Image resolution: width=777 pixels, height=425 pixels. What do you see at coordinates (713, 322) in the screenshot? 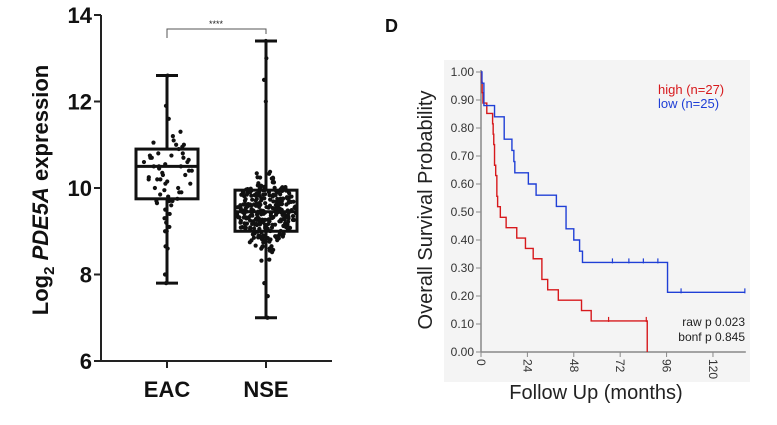
I see `raw-p-annotation: raw p 0.023` at bounding box center [713, 322].